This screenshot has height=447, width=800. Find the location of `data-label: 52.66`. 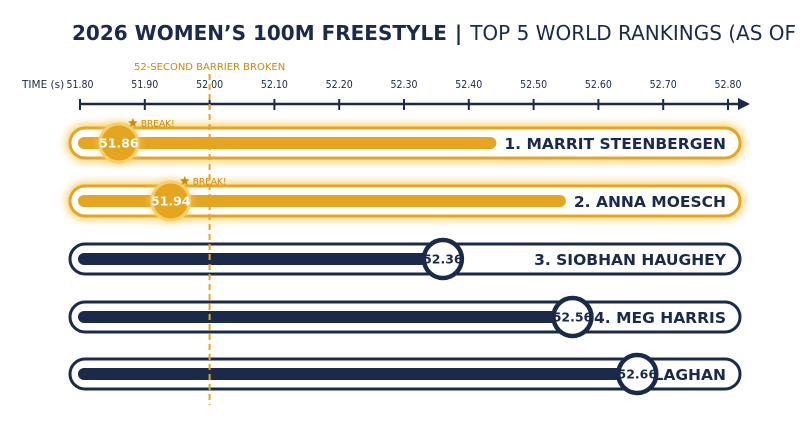

data-label: 52.66 is located at coordinates (638, 374).